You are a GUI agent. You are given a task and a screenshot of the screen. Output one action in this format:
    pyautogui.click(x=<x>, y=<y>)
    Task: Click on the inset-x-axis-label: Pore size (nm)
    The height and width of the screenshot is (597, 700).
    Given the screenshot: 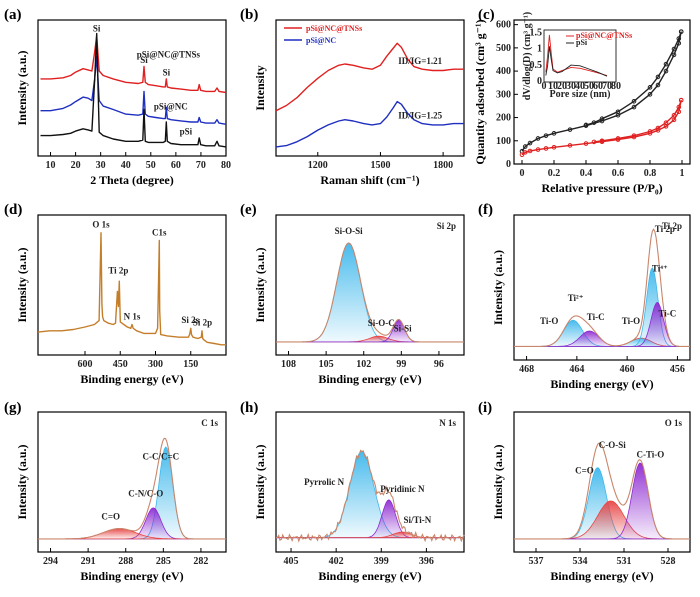 What is the action you would take?
    pyautogui.click(x=580, y=94)
    